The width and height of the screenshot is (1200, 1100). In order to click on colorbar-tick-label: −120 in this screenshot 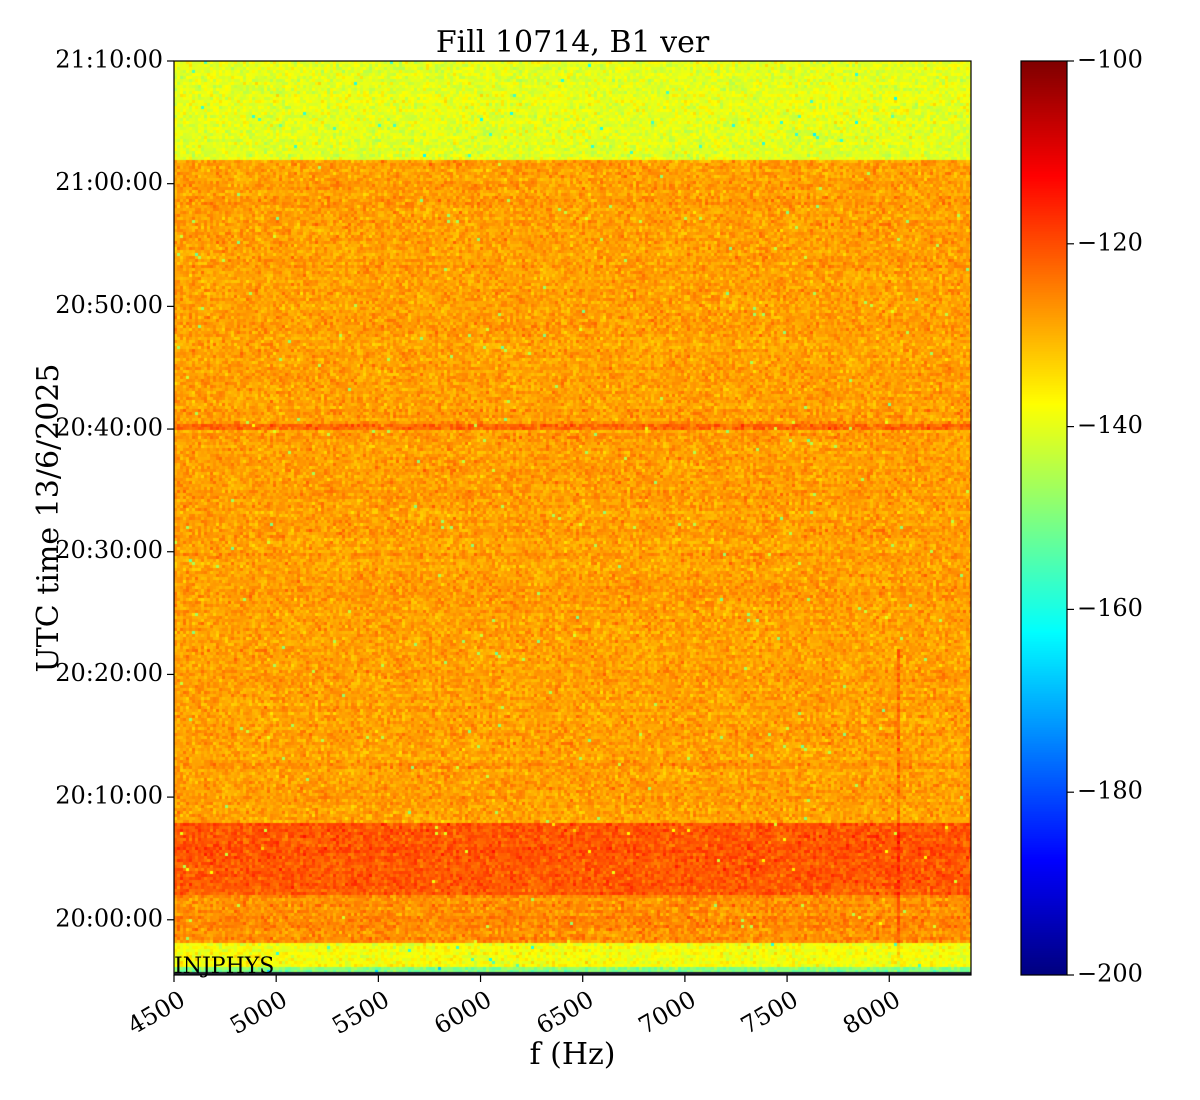, I will do `click(1110, 242)`.